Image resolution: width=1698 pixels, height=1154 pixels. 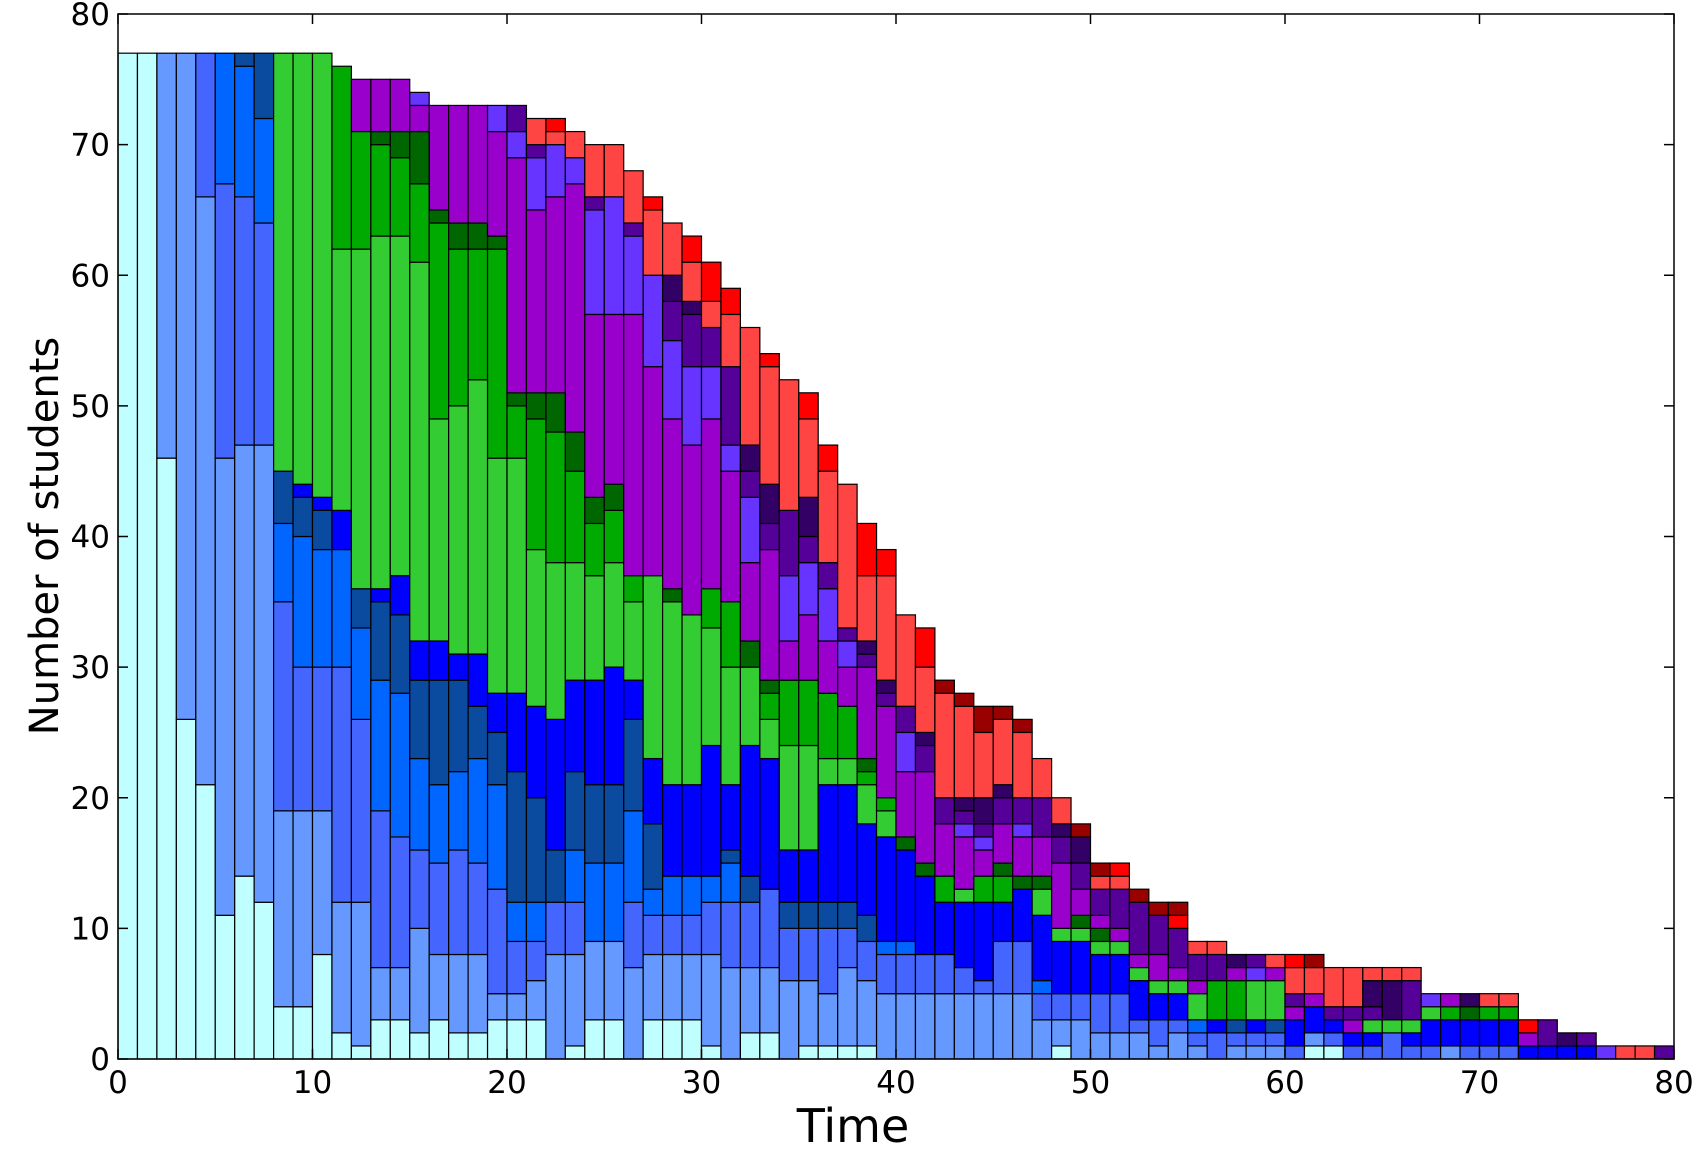 I want to click on y-tick-label: 10, so click(x=90, y=929).